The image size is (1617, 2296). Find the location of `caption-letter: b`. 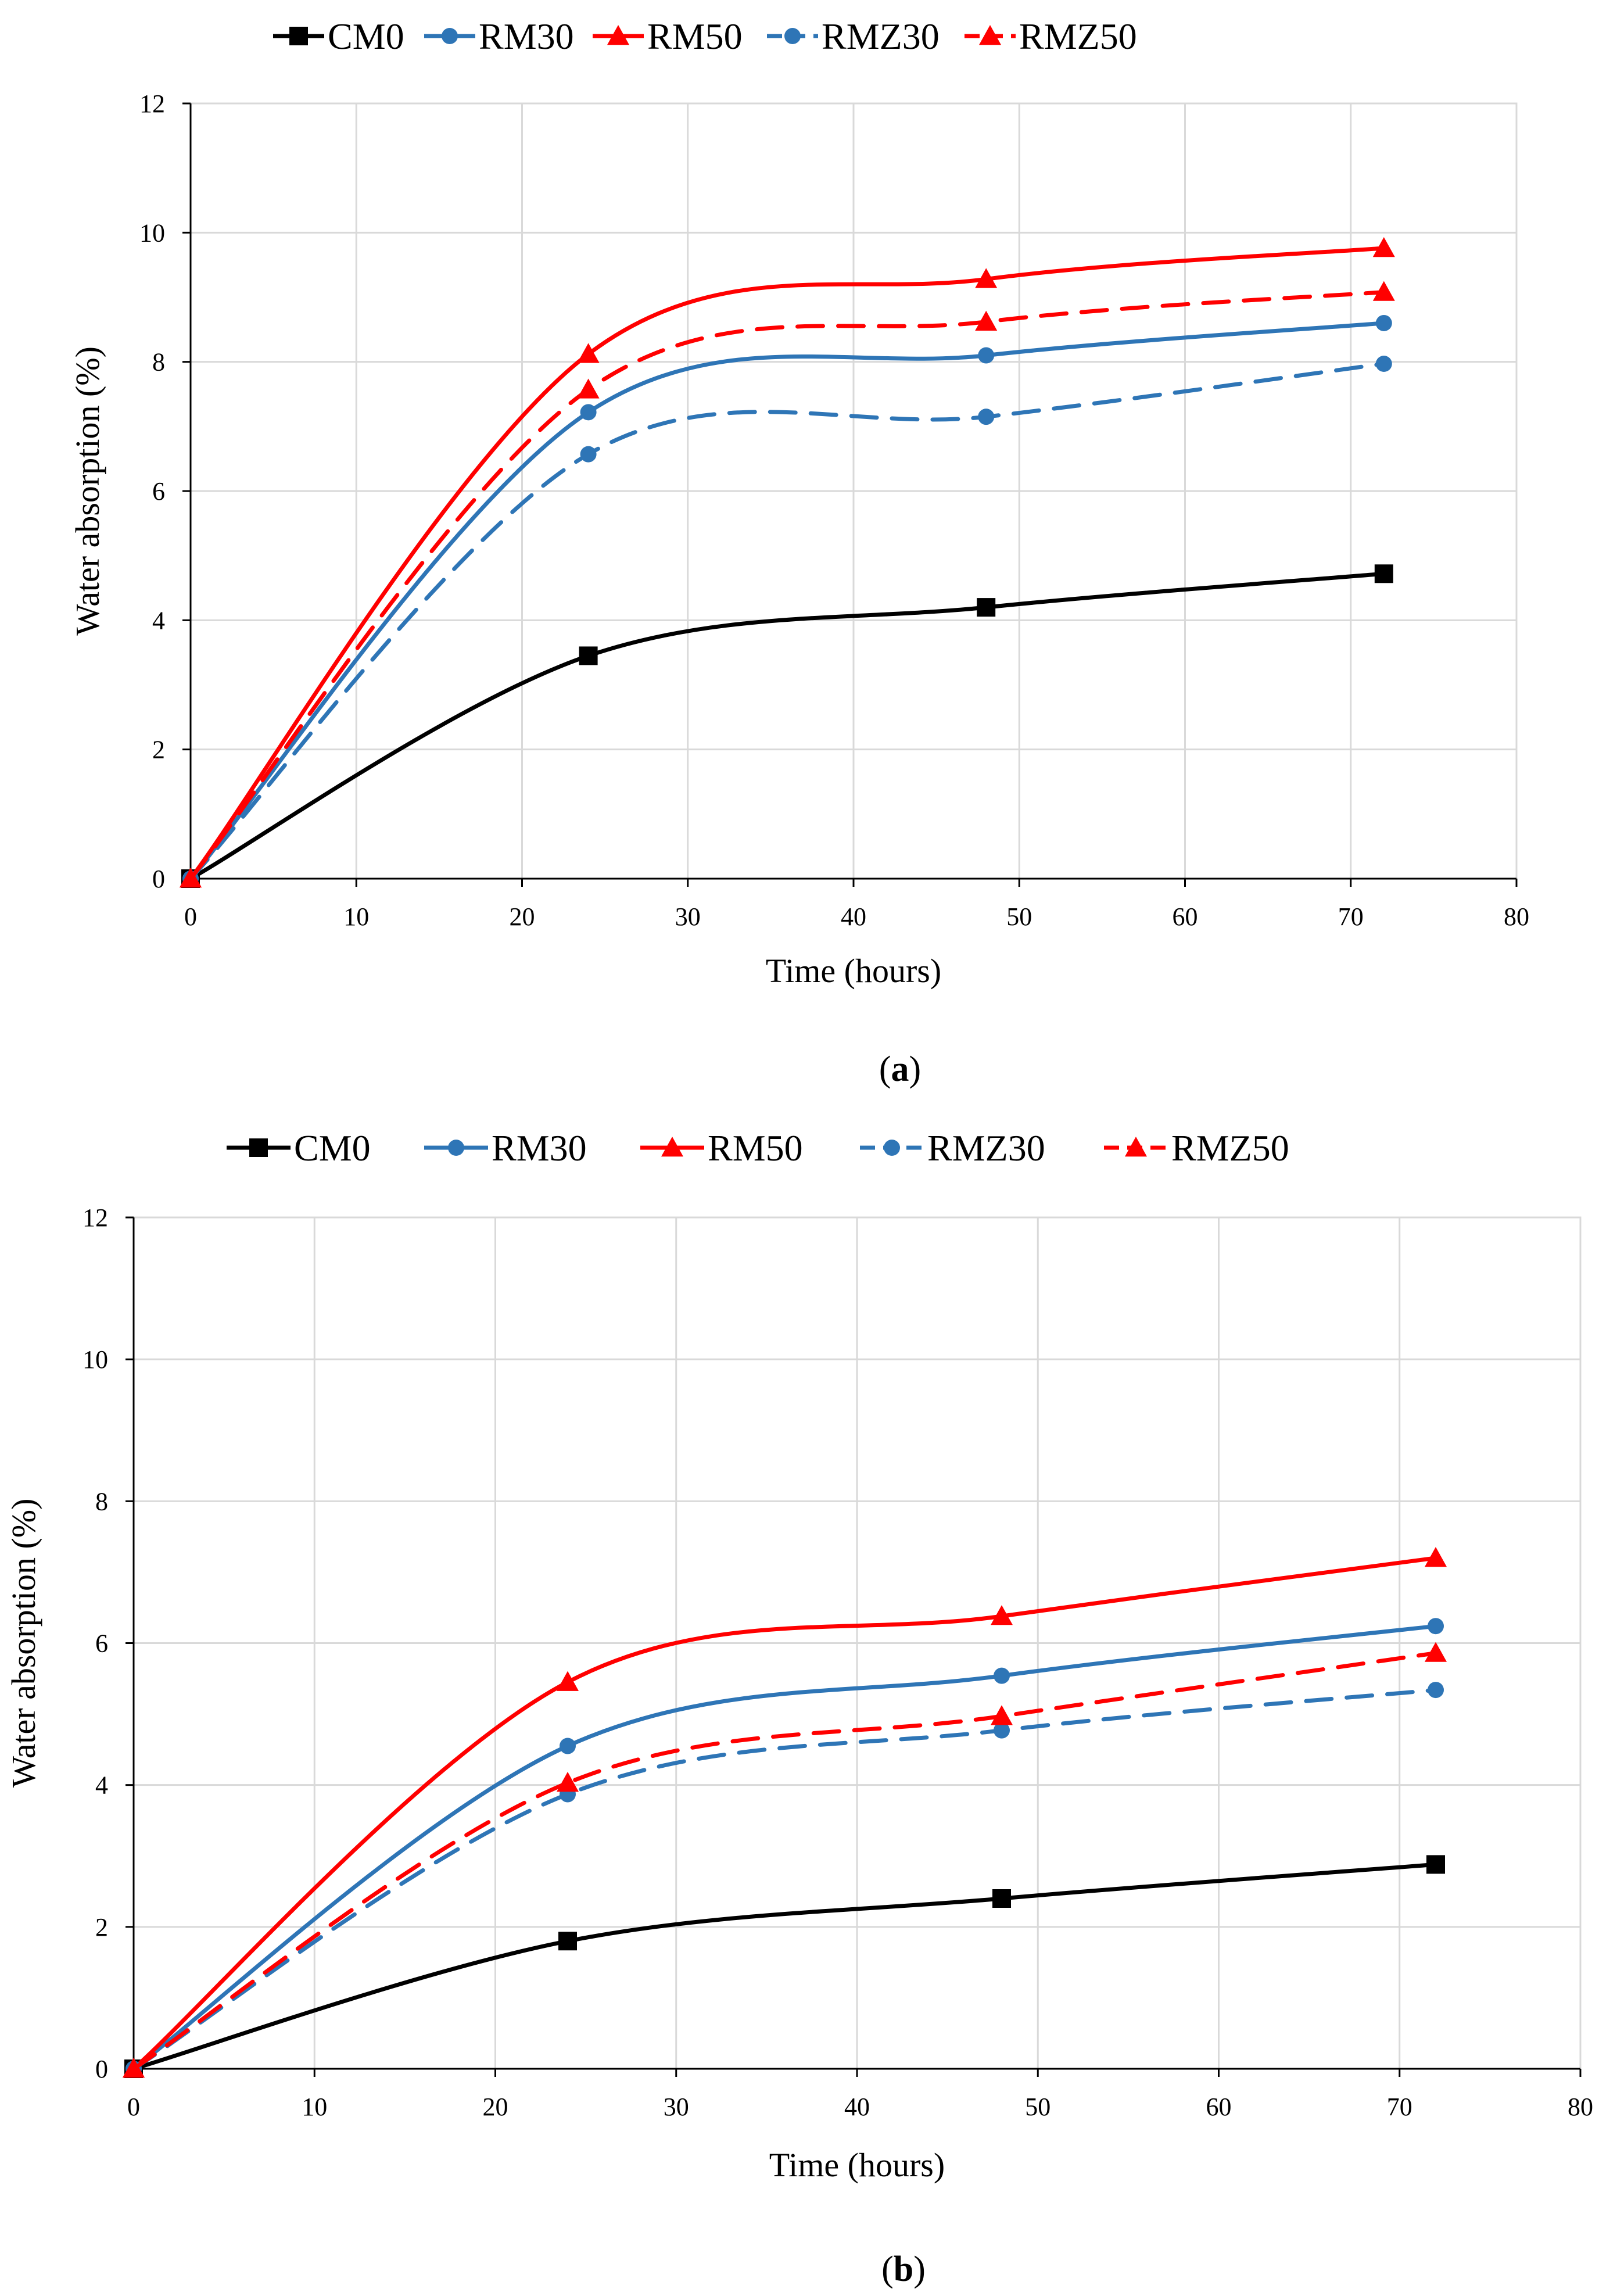

caption-letter: b is located at coordinates (903, 2269).